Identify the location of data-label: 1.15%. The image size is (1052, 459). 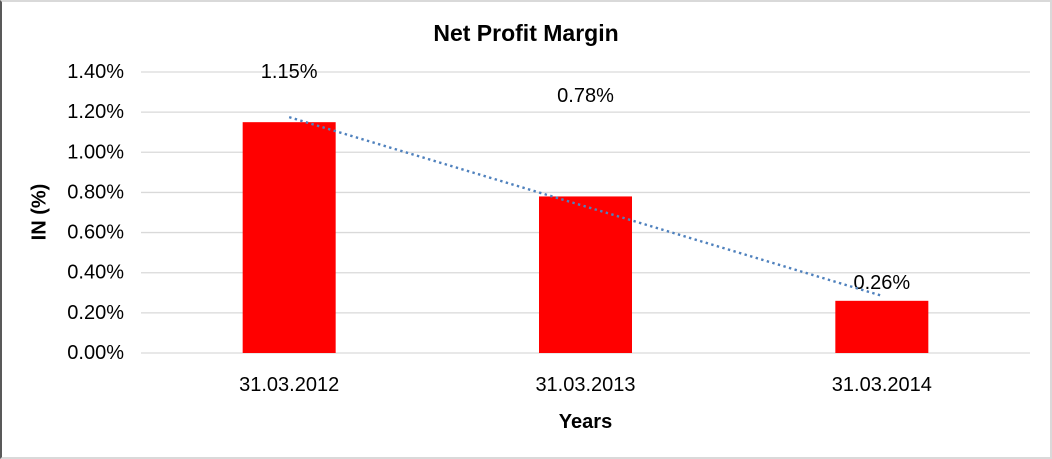
(289, 72).